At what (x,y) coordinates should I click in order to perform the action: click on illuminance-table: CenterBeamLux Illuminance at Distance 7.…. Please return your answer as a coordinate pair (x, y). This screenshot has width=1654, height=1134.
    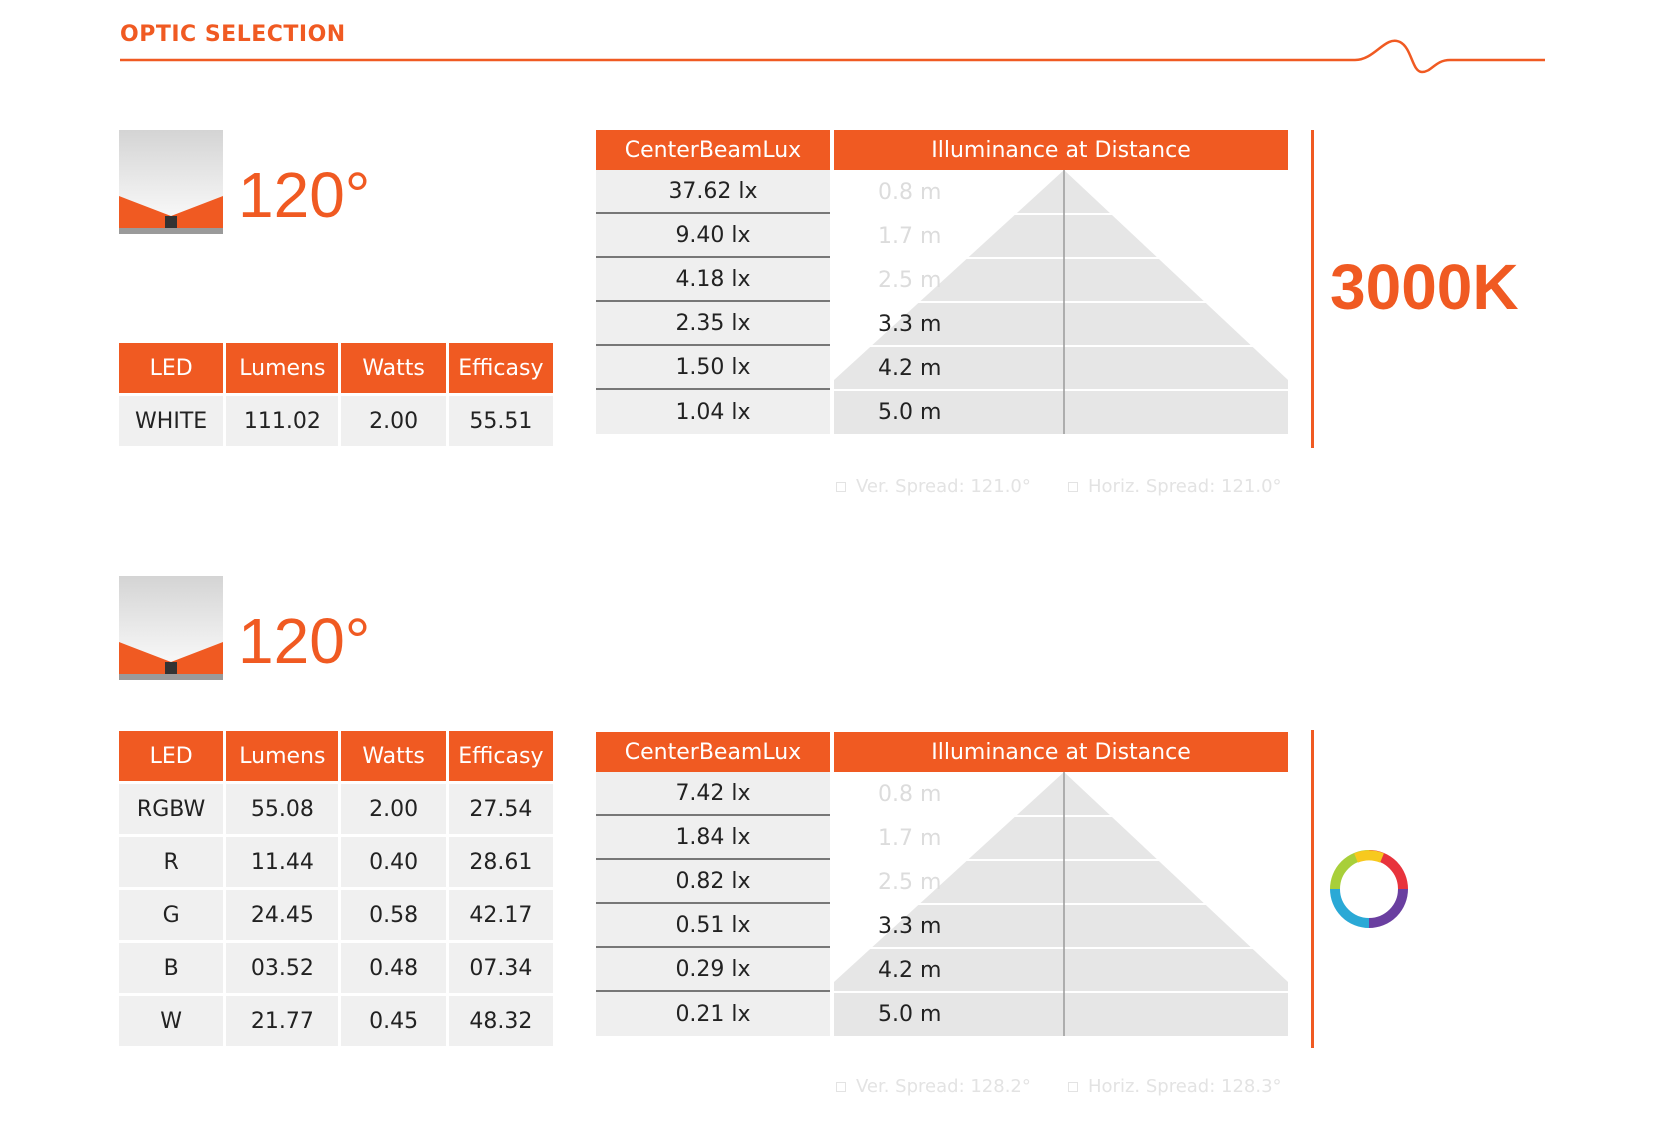
    Looking at the image, I should click on (942, 892).